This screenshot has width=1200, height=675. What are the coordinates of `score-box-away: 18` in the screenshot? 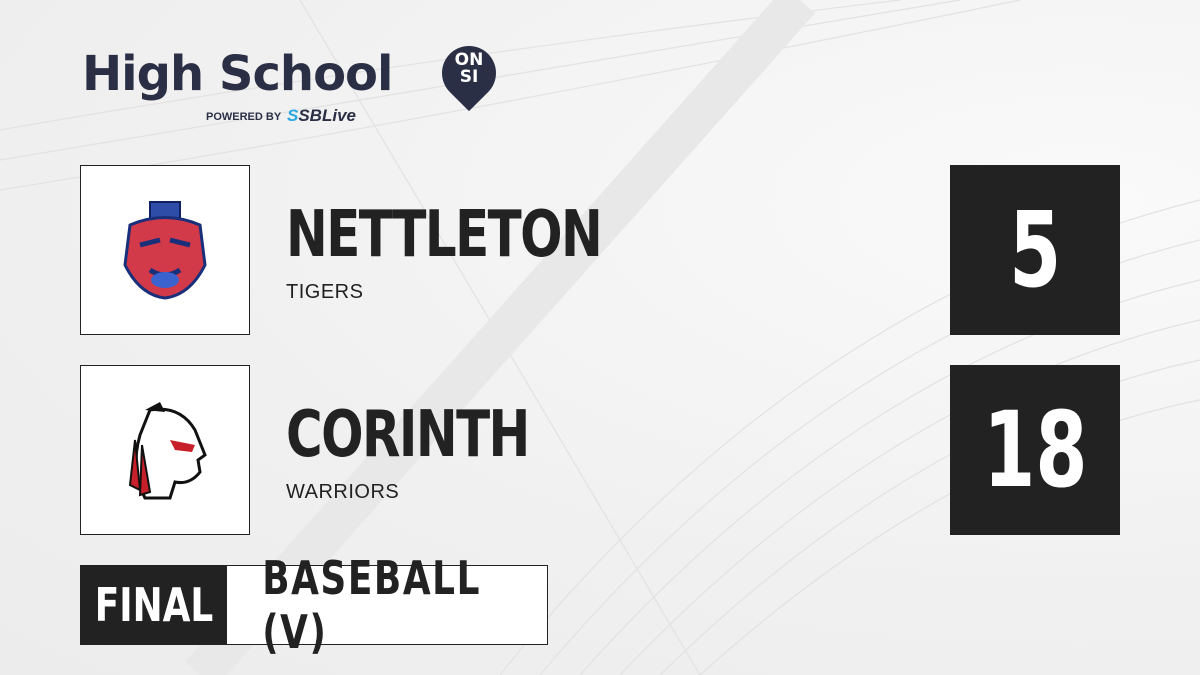 It's located at (1035, 450).